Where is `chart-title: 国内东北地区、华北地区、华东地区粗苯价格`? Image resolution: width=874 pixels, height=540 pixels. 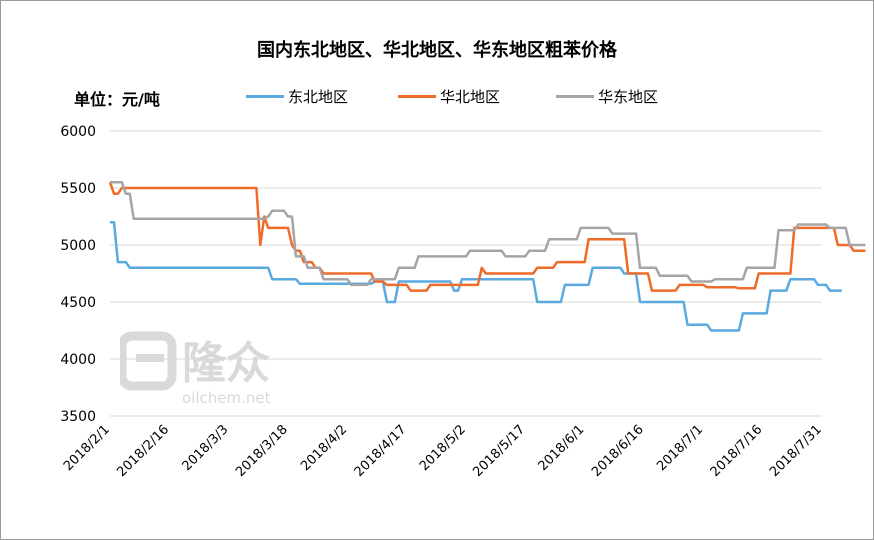
chart-title: 国内东北地区、华北地区、华东地区粗苯价格 is located at coordinates (437, 50).